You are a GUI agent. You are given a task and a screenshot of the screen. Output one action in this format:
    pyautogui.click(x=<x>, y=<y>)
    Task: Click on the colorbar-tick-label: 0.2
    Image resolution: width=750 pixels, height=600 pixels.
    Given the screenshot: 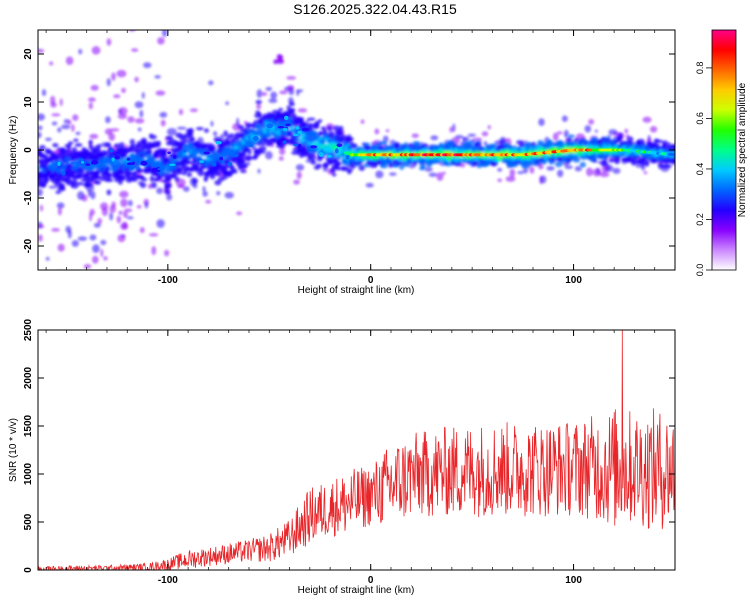 What is the action you would take?
    pyautogui.click(x=700, y=219)
    